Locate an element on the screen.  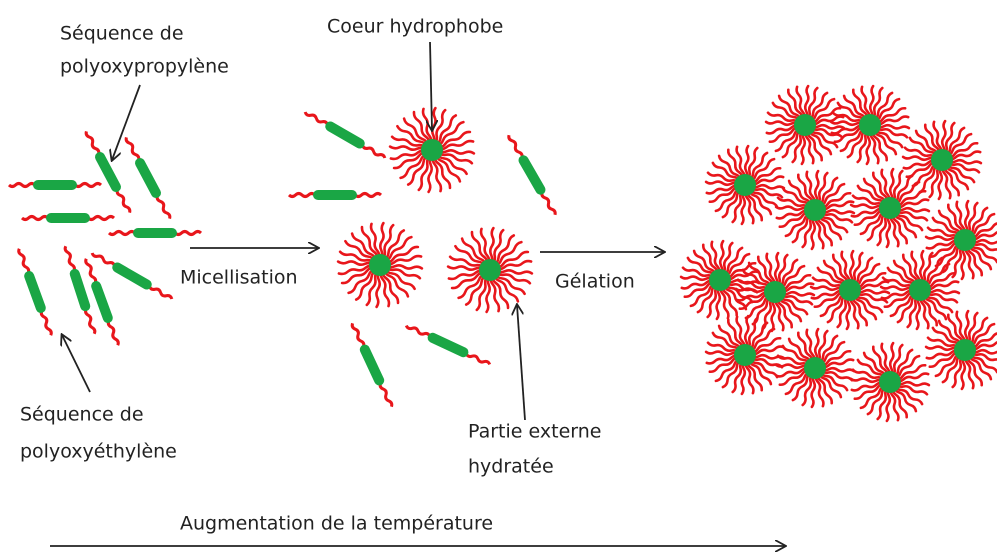
ppo-label: Séquence de is located at coordinates (122, 34).